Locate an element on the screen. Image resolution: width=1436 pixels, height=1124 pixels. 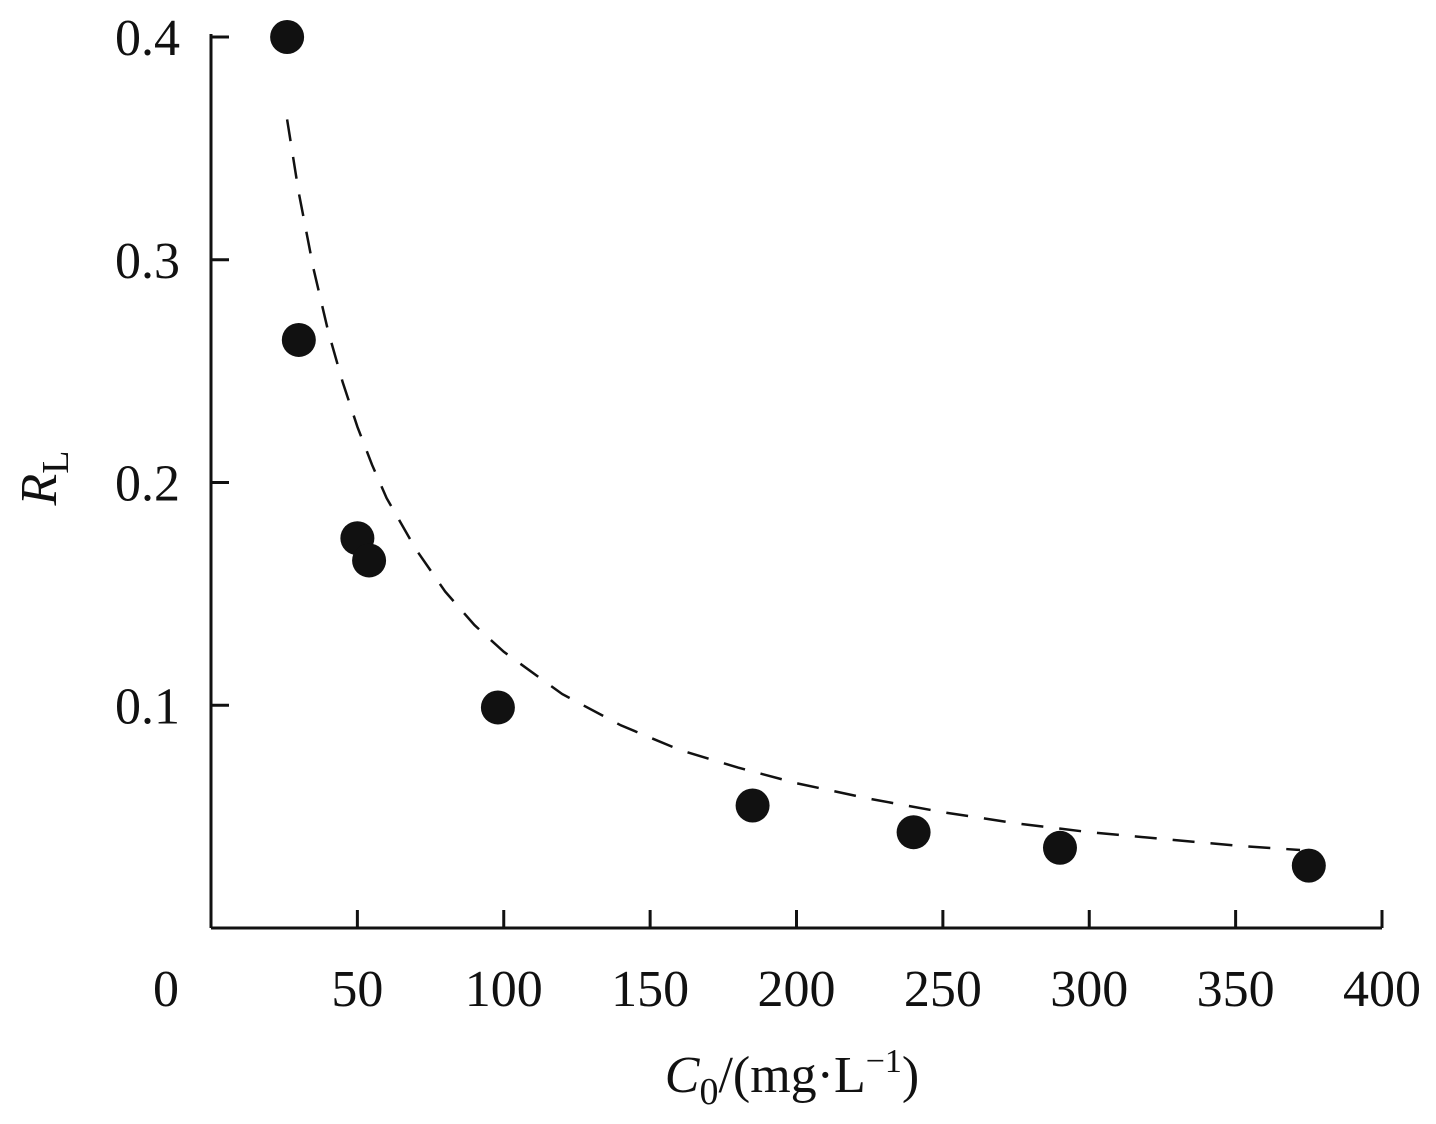
x-axis-unit-close: ) is located at coordinates (910, 1075).